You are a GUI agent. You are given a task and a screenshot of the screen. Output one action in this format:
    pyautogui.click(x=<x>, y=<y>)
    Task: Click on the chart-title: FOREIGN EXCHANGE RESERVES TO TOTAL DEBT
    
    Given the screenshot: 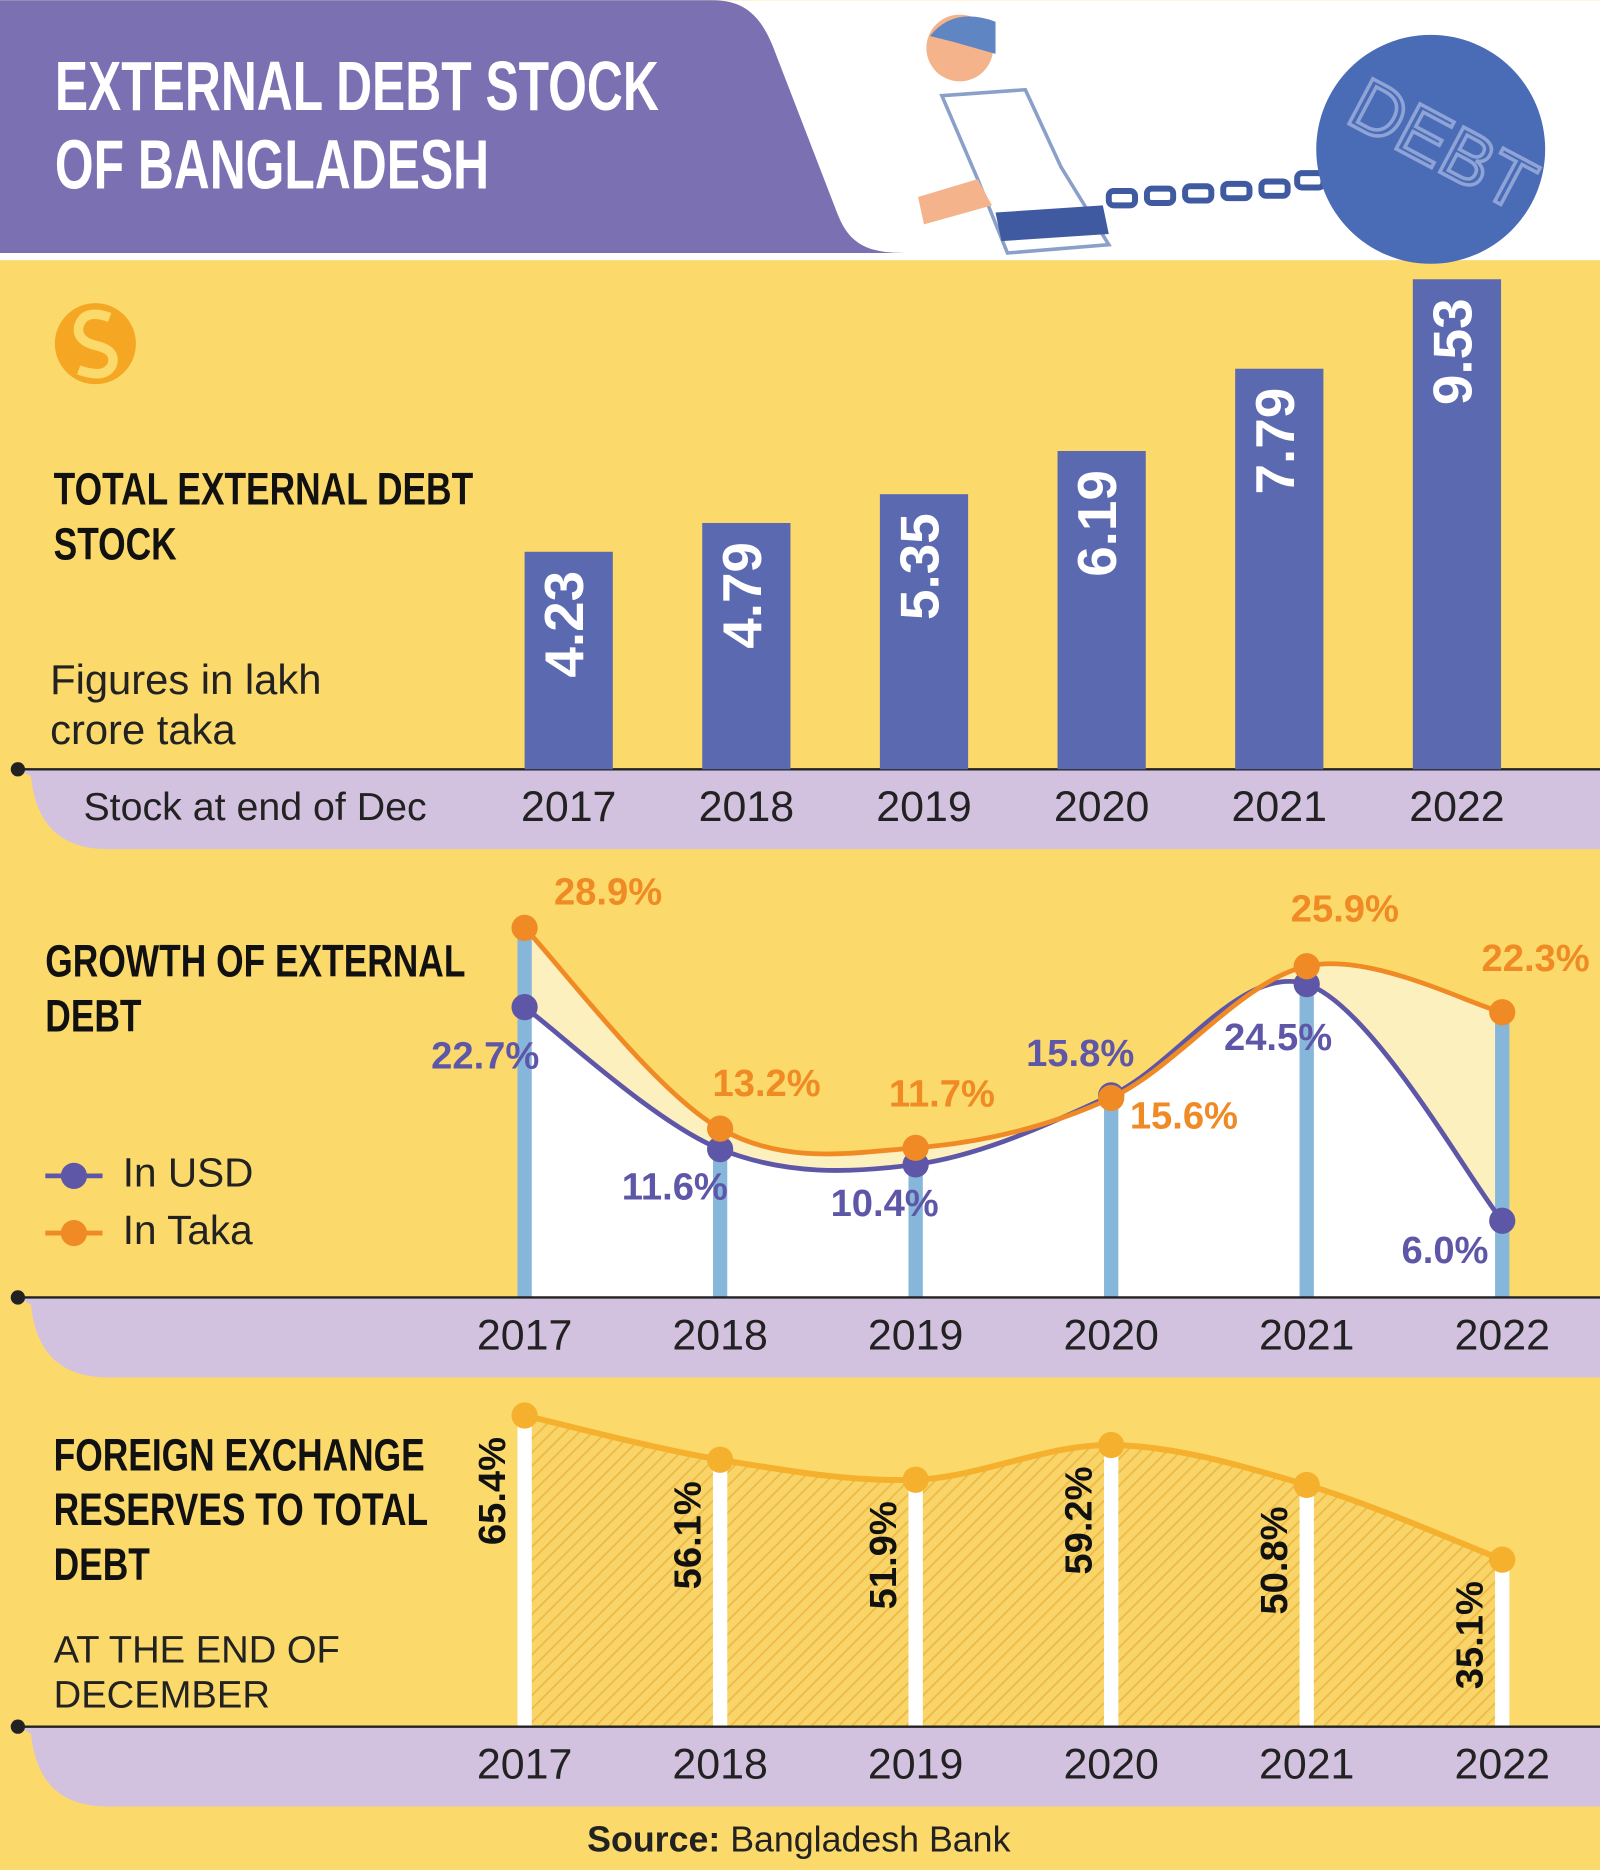 What is the action you would take?
    pyautogui.click(x=240, y=1510)
    